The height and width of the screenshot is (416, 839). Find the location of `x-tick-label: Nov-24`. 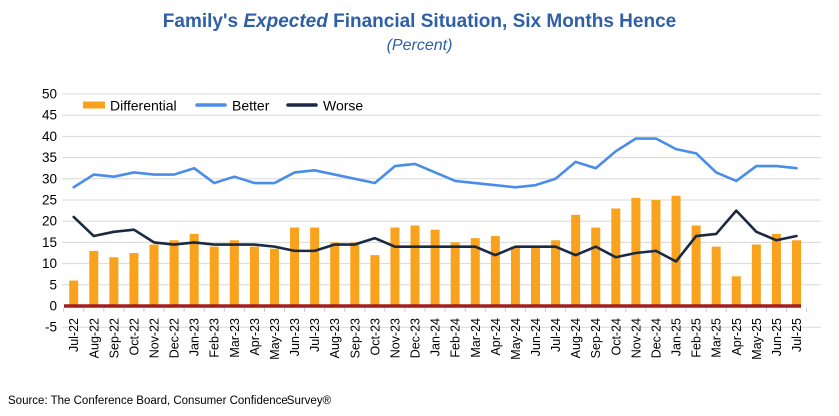

x-tick-label: Nov-24 is located at coordinates (636, 338).